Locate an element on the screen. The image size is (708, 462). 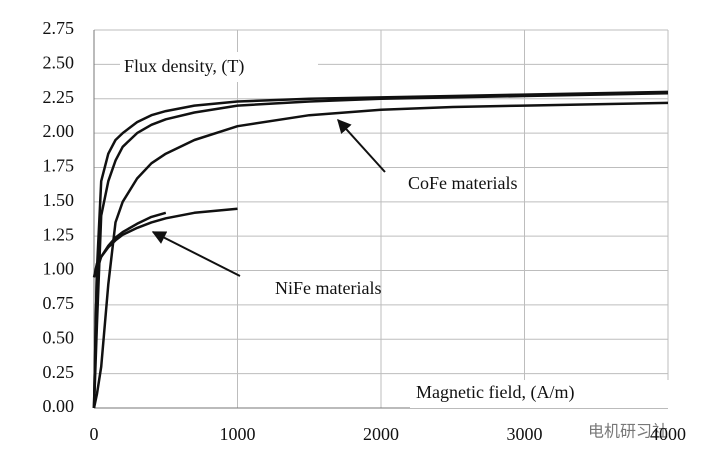
y-tick-label: 1.50 is located at coordinates (59, 200).